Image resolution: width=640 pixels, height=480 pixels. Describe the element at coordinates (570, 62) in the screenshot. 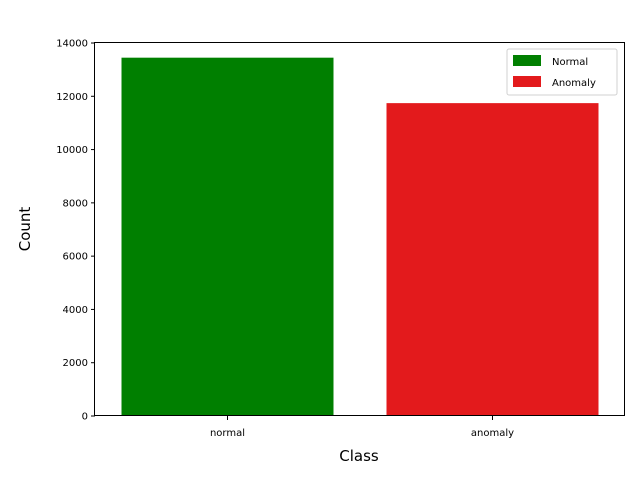

I see `legend-label-normal: Normal` at that location.